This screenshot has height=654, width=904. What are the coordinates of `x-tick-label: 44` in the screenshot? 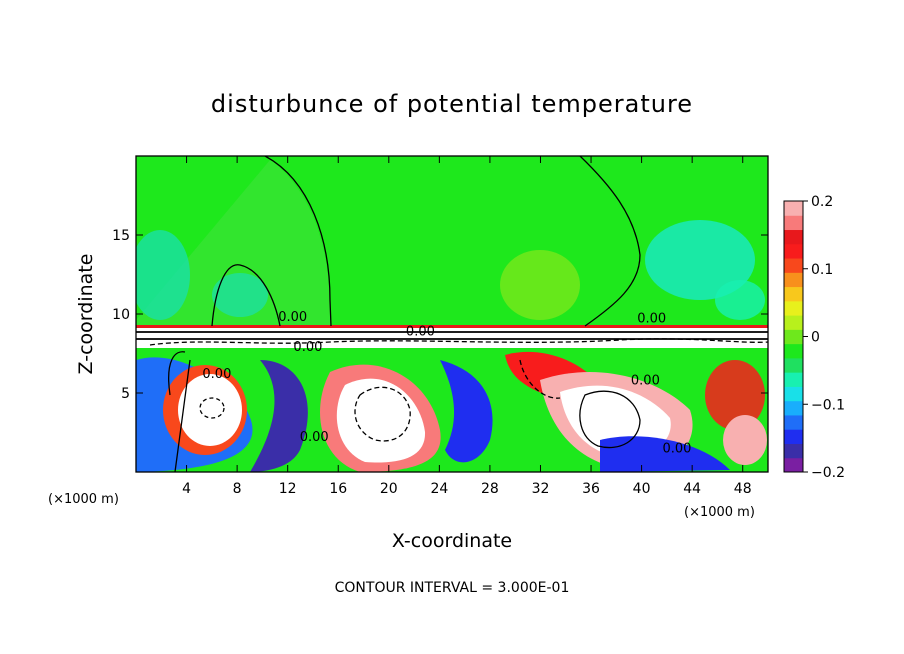 It's located at (692, 489).